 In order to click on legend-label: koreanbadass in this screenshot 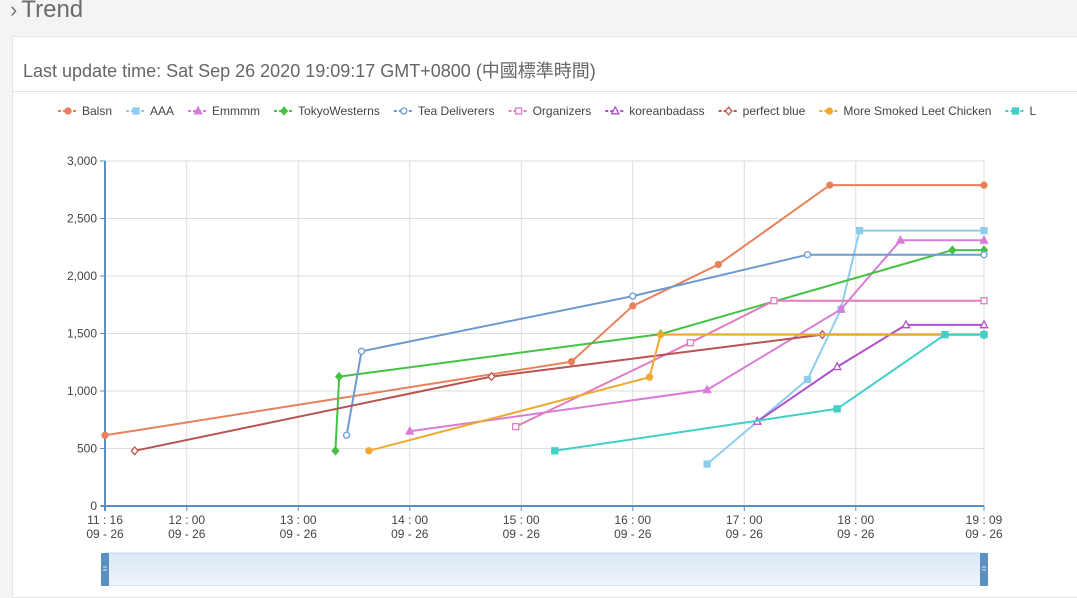, I will do `click(666, 111)`.